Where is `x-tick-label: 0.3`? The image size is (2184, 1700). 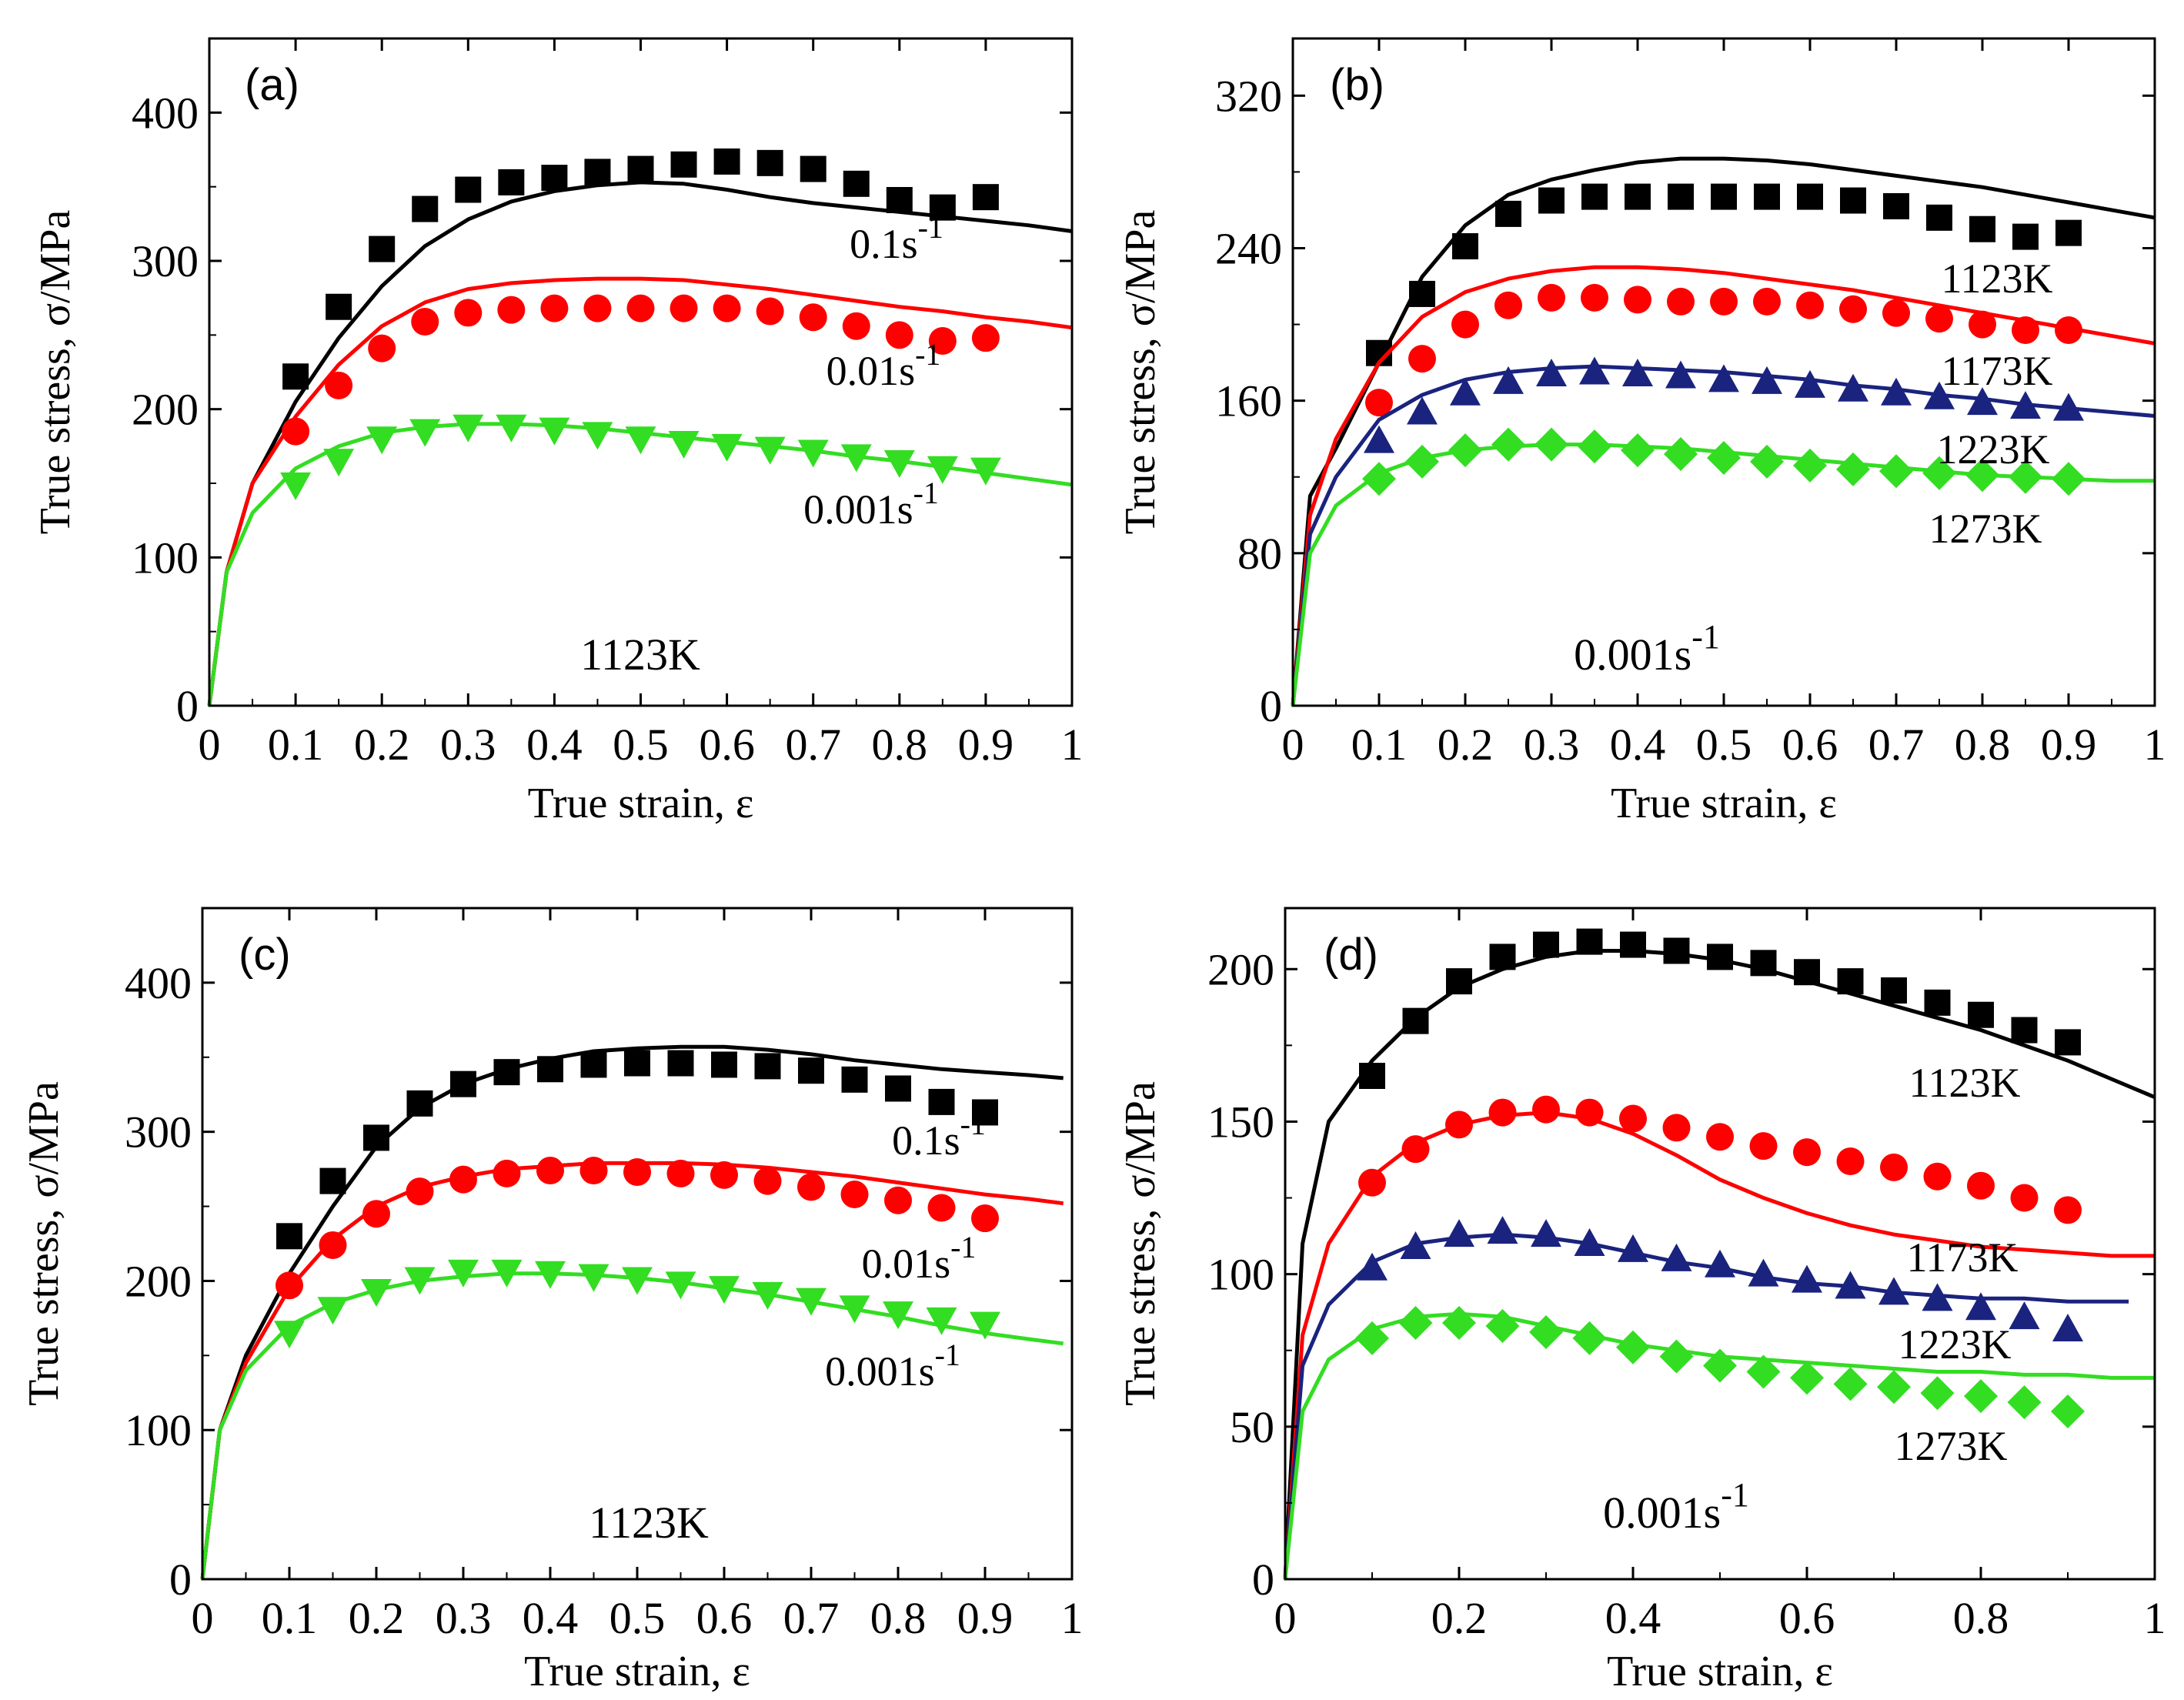
x-tick-label: 0.3 is located at coordinates (468, 745).